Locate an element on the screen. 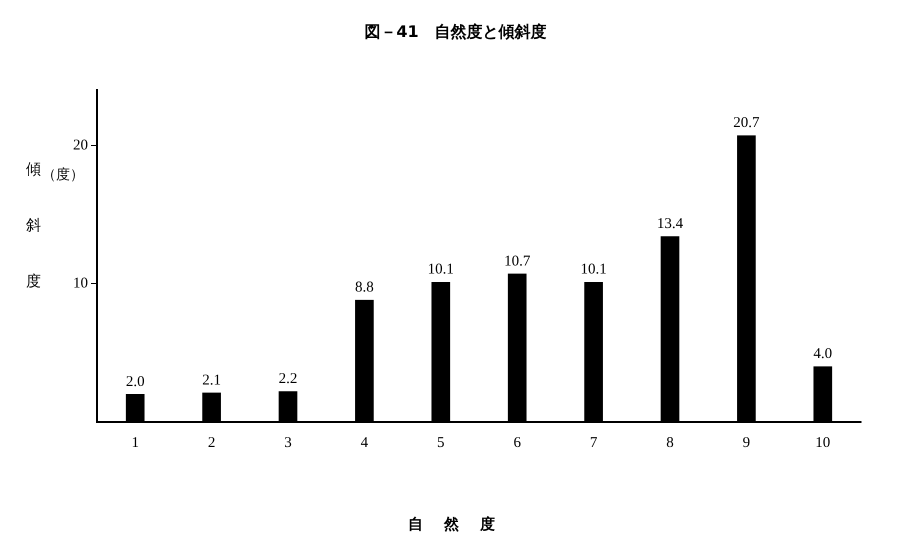  chart-title: 図－41 自然度と傾斜度 is located at coordinates (455, 32).